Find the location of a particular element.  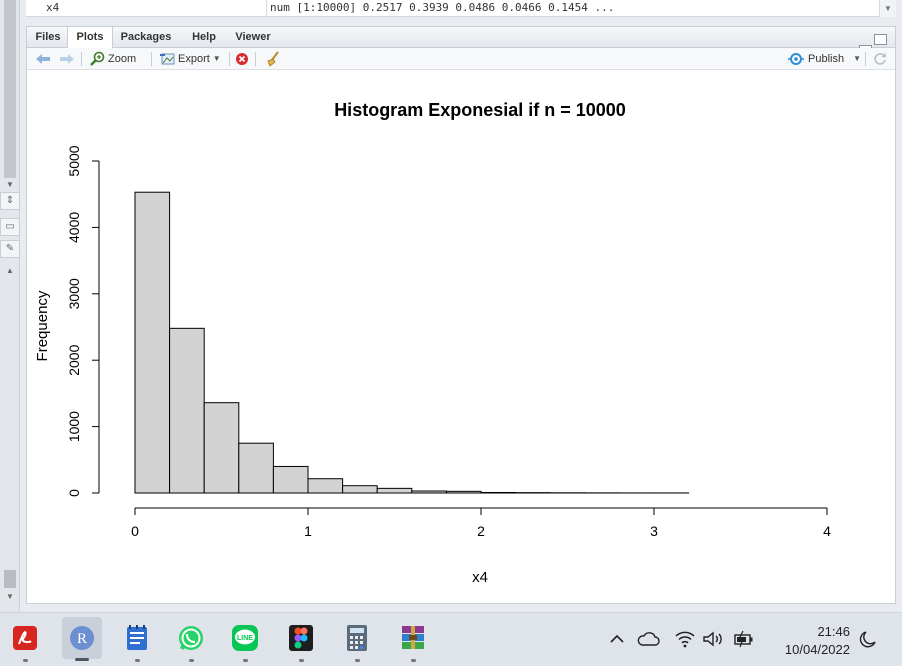

taskbar-app-calculator is located at coordinates (357, 641).